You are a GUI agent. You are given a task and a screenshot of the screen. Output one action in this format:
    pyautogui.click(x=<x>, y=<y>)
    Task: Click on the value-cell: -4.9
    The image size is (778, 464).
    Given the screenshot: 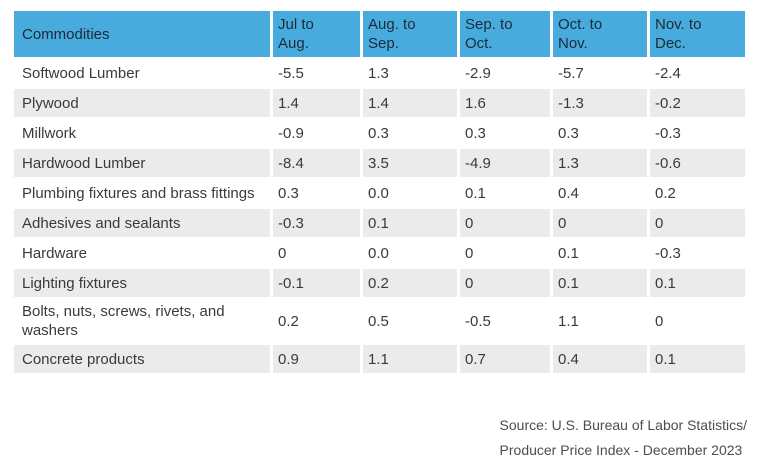 What is the action you would take?
    pyautogui.click(x=505, y=163)
    